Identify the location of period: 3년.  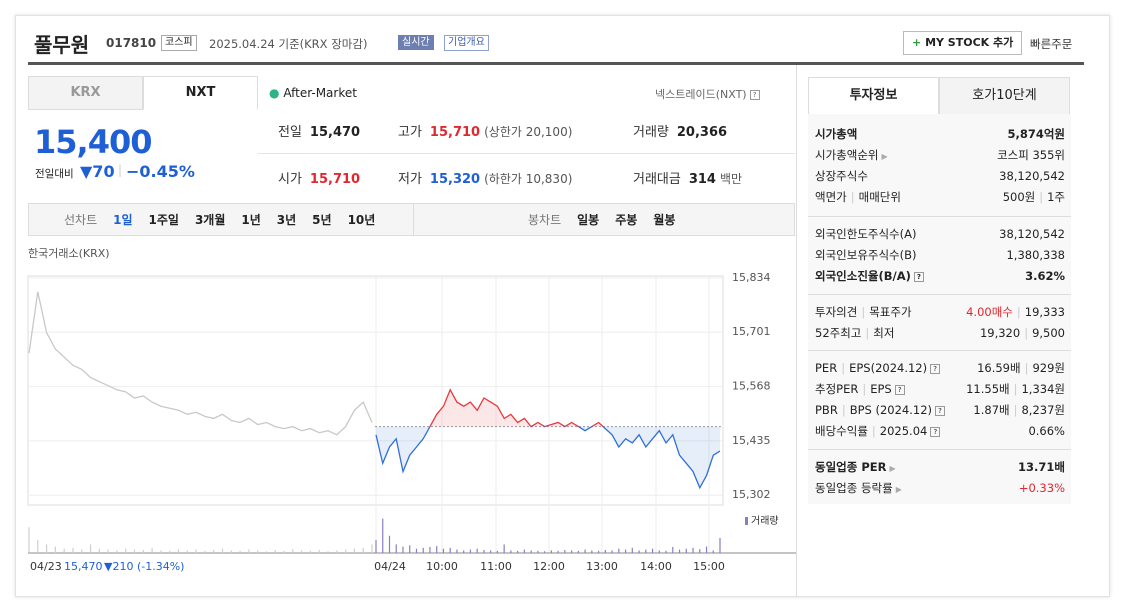
(286, 220).